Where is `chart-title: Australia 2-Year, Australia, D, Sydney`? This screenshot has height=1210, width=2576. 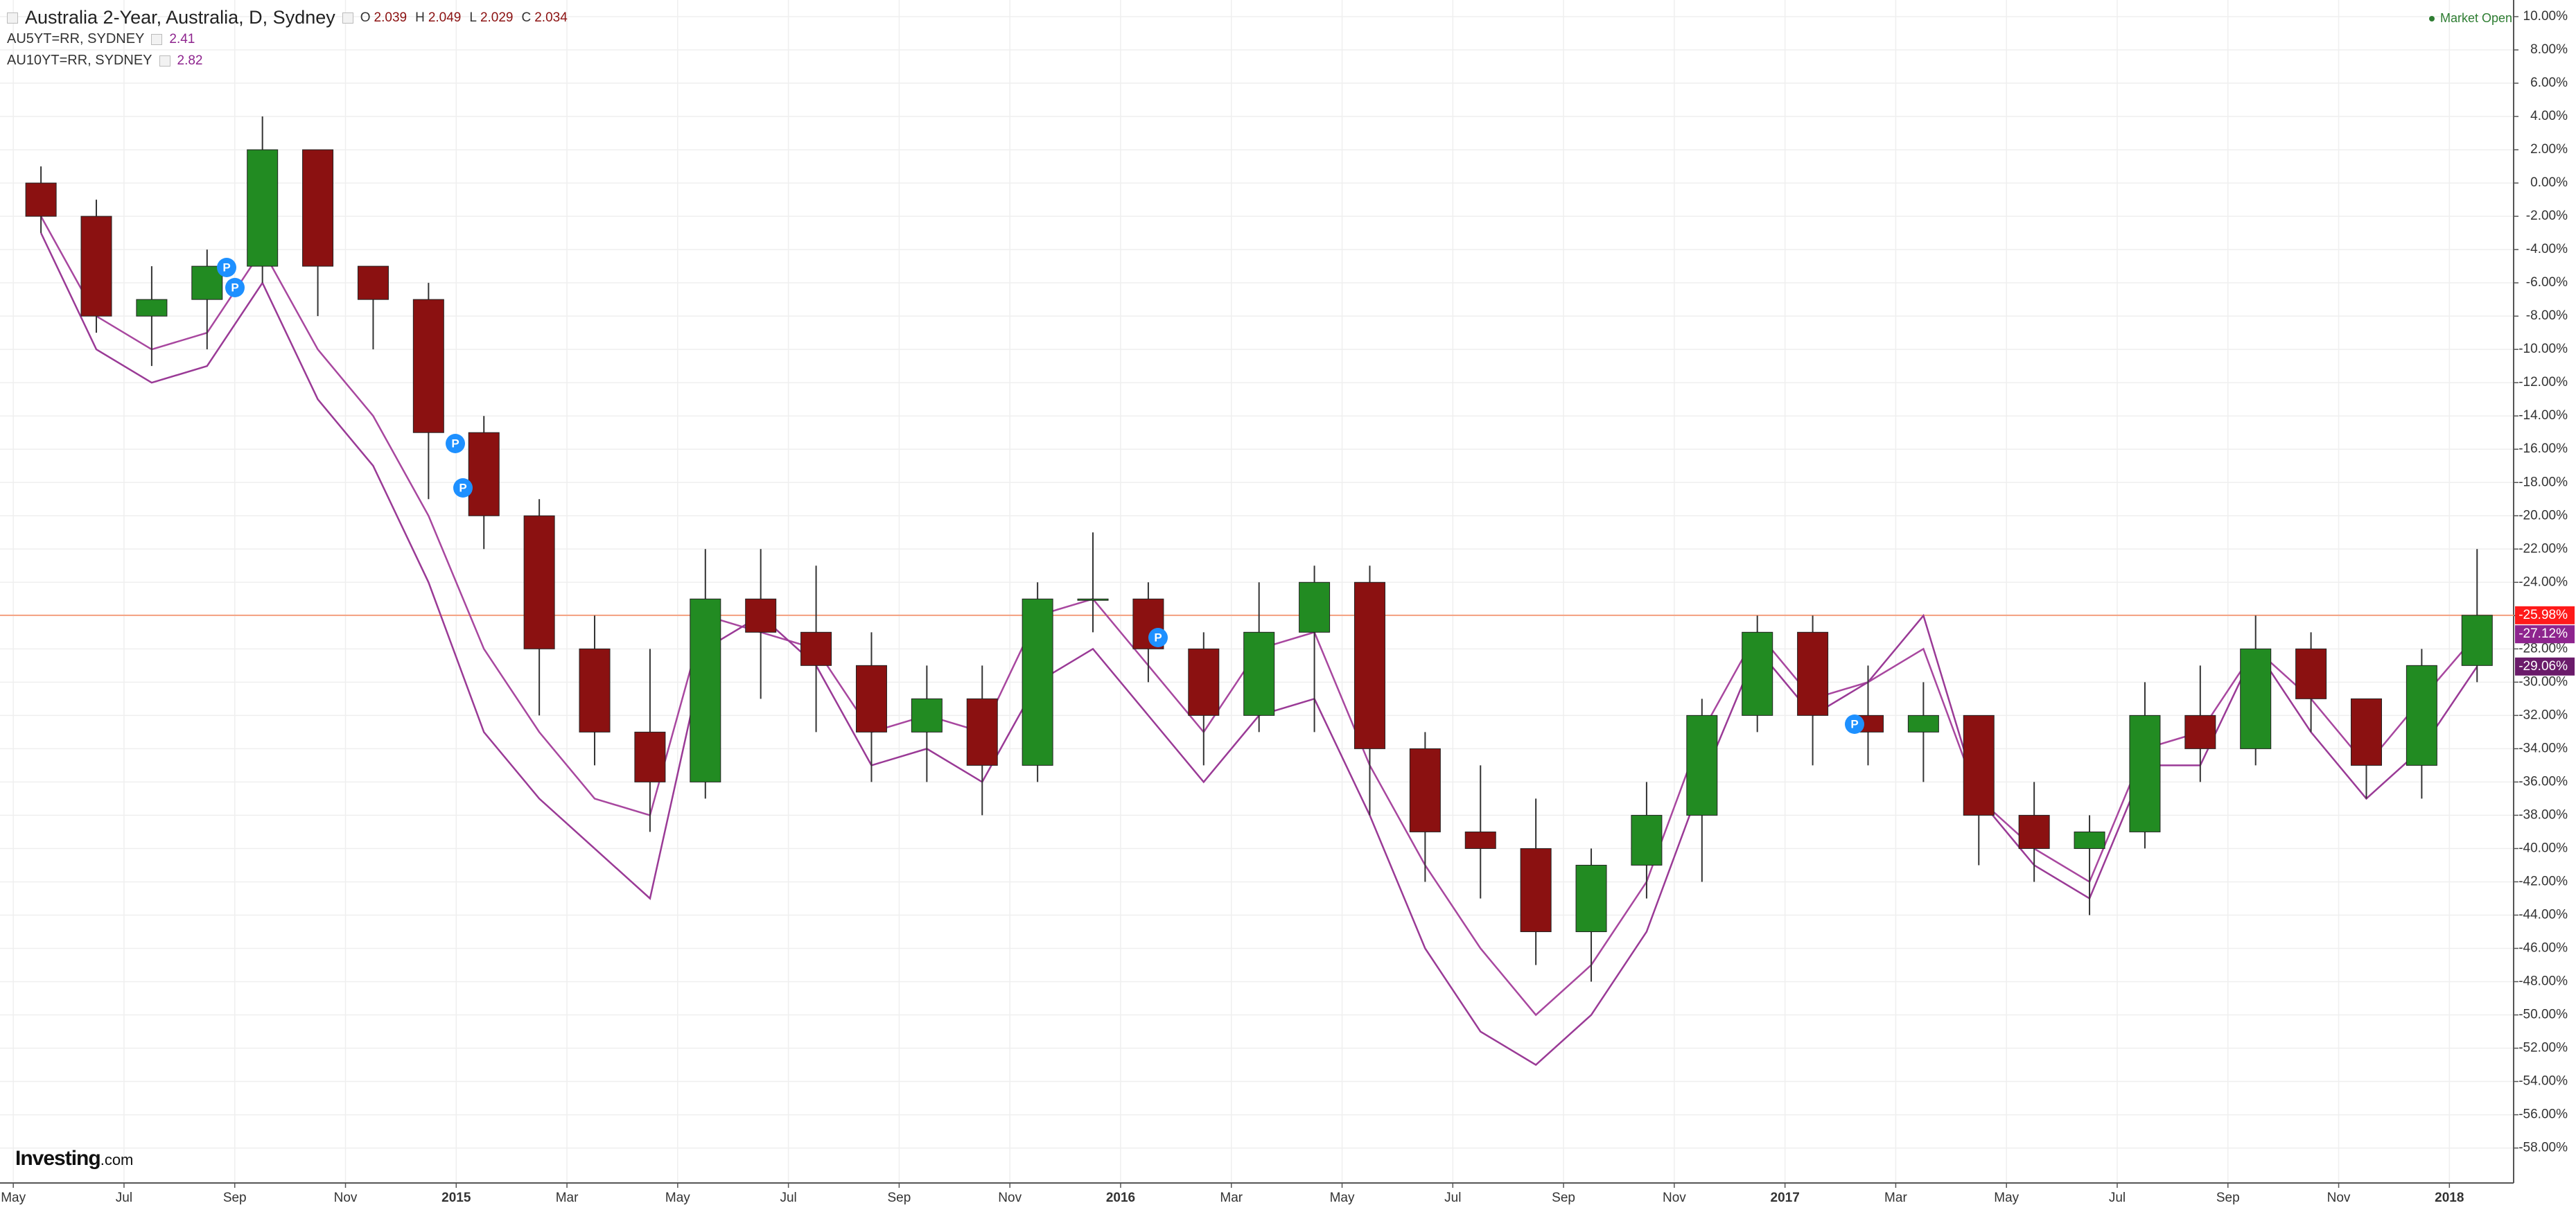 chart-title: Australia 2-Year, Australia, D, Sydney is located at coordinates (180, 17).